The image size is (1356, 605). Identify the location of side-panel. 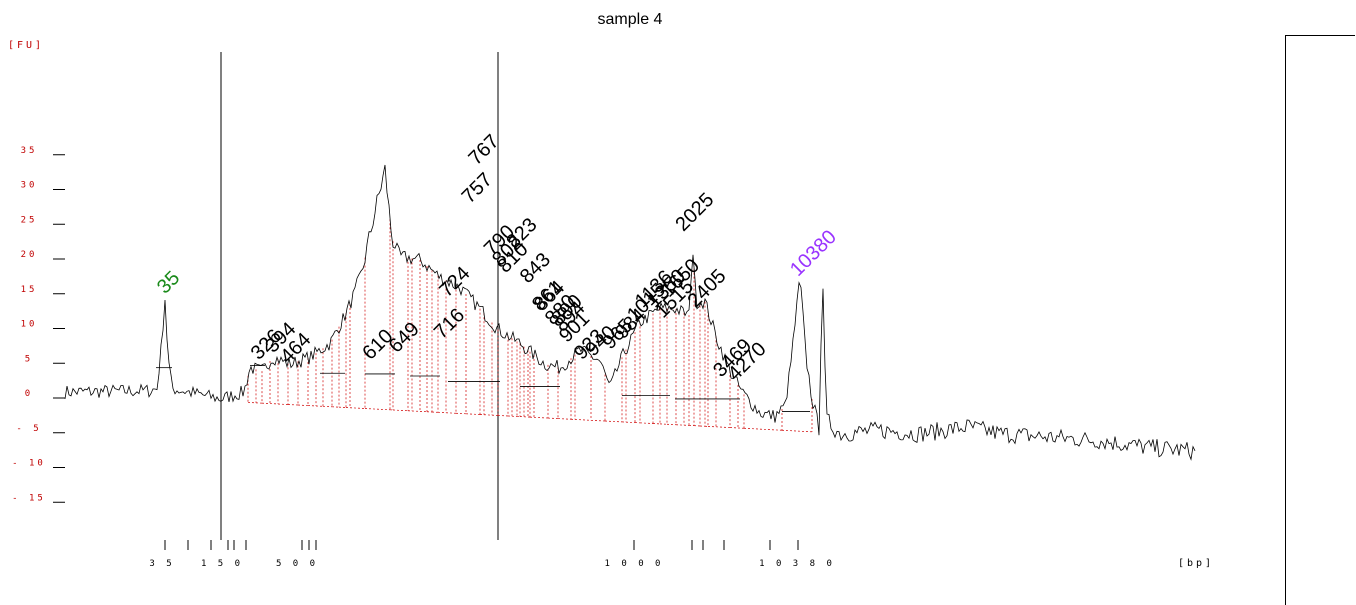
(1320, 320).